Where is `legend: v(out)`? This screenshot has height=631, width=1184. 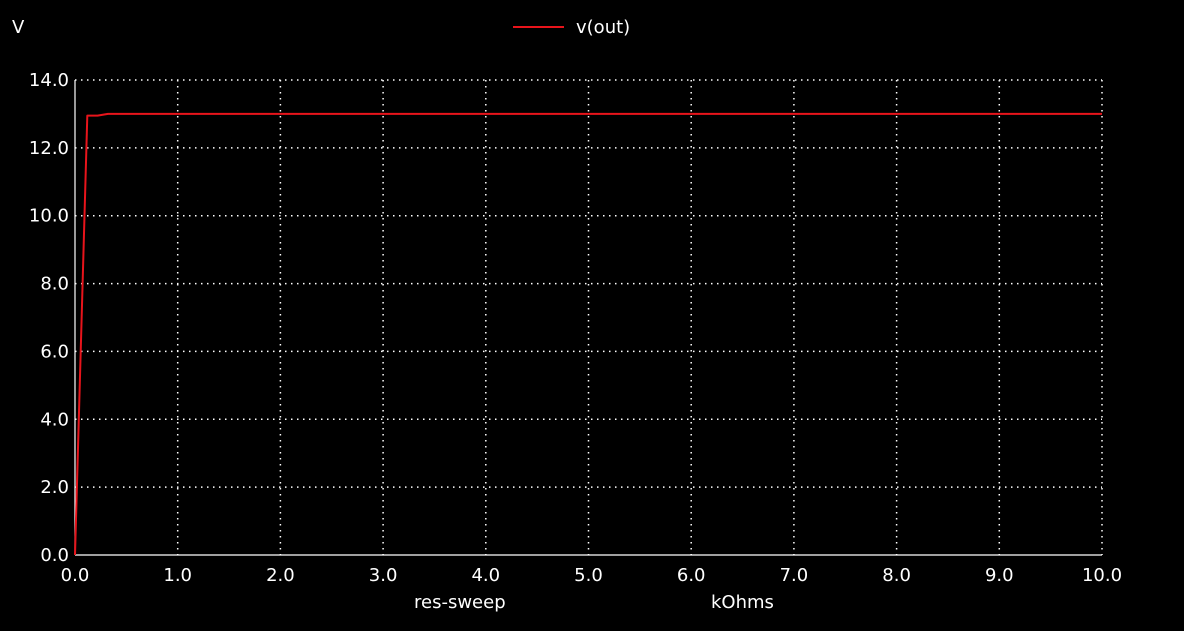 legend: v(out) is located at coordinates (571, 27).